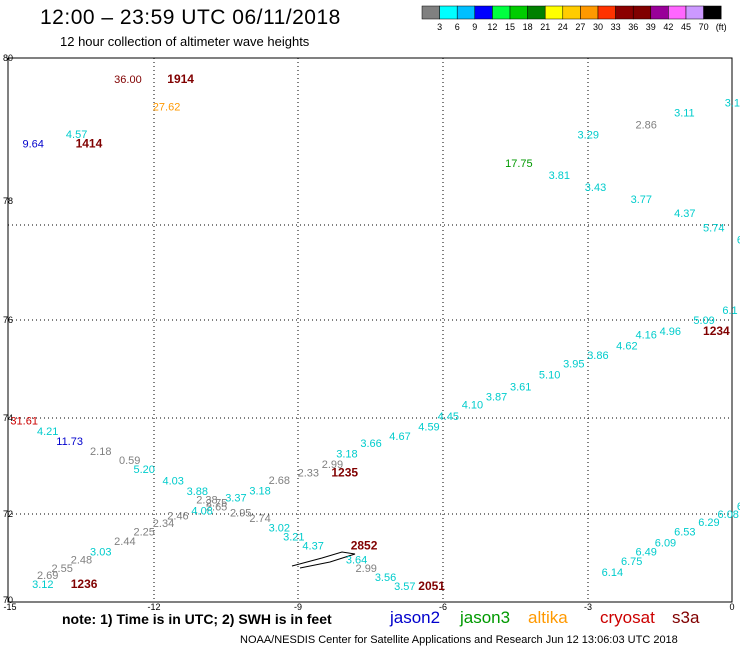 The image size is (740, 650). Describe the element at coordinates (716, 331) in the screenshot. I see `pass-time-label: 1234` at that location.